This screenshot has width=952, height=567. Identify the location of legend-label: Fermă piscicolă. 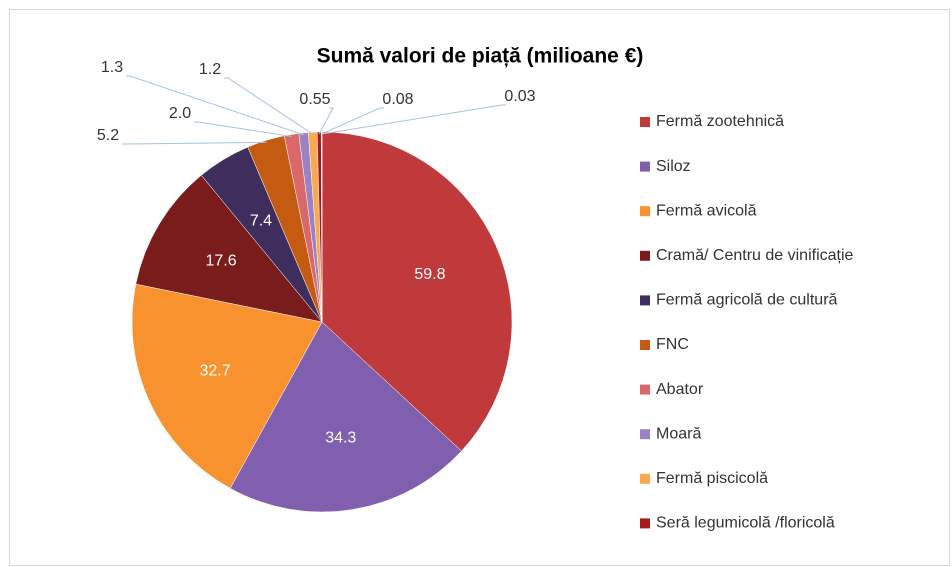
(712, 478).